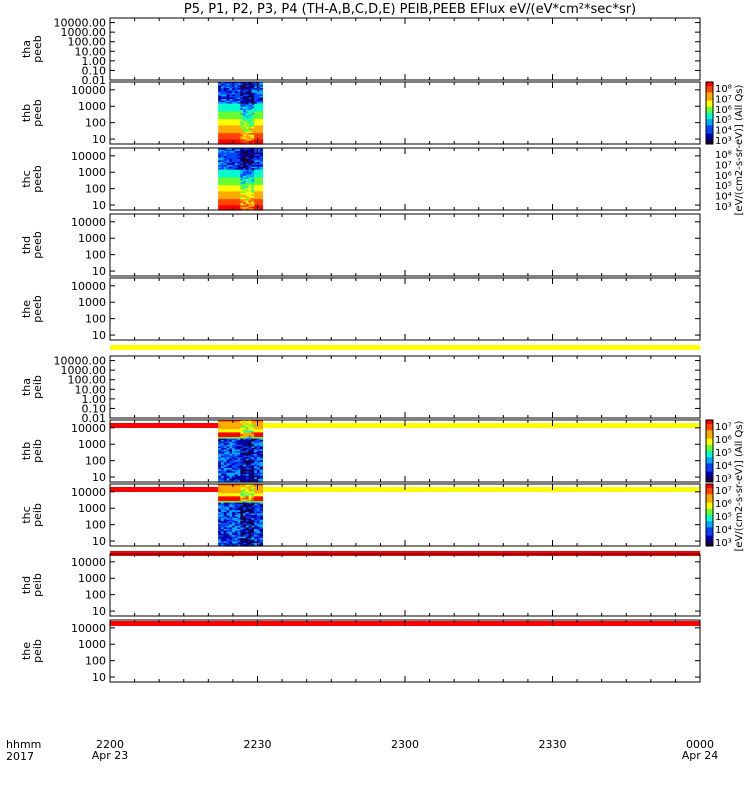 The width and height of the screenshot is (750, 800). Describe the element at coordinates (88, 628) in the screenshot. I see `y-tick-label: 10000` at that location.